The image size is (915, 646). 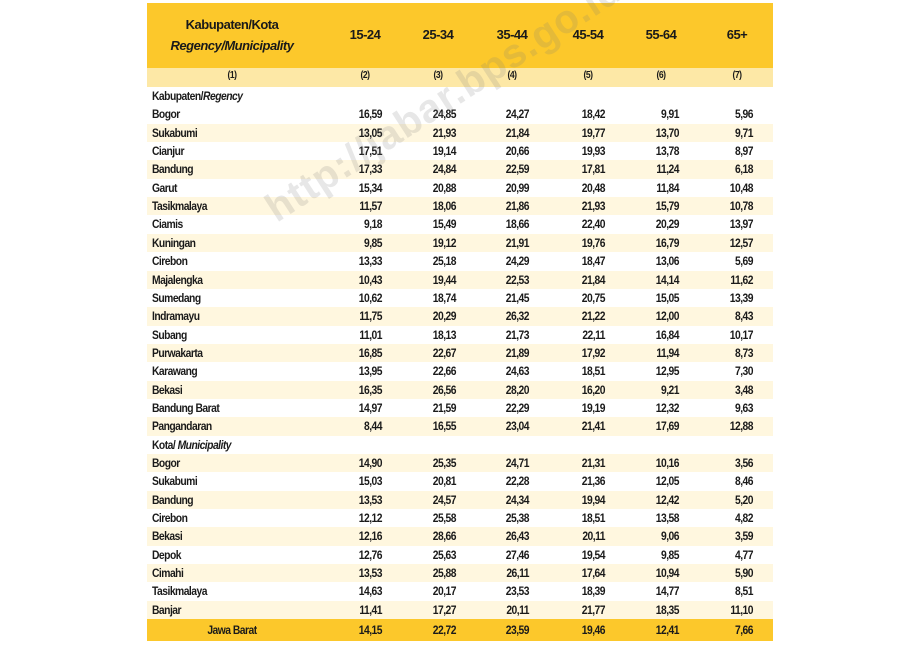 What do you see at coordinates (373, 242) in the screenshot?
I see `cell-value: 9,85` at bounding box center [373, 242].